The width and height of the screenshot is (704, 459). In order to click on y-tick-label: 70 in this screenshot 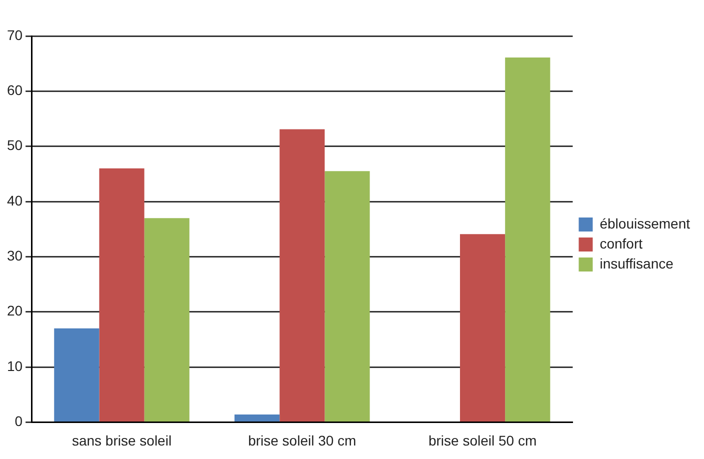, I will do `click(14, 34)`.